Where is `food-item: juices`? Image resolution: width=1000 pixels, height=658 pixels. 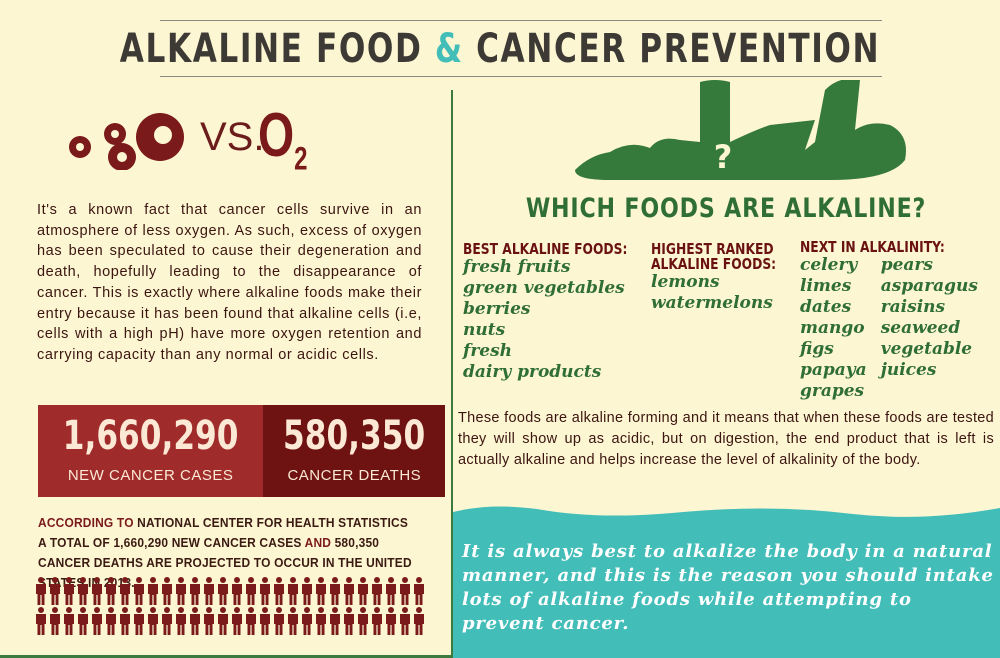 food-item: juices is located at coordinates (908, 370).